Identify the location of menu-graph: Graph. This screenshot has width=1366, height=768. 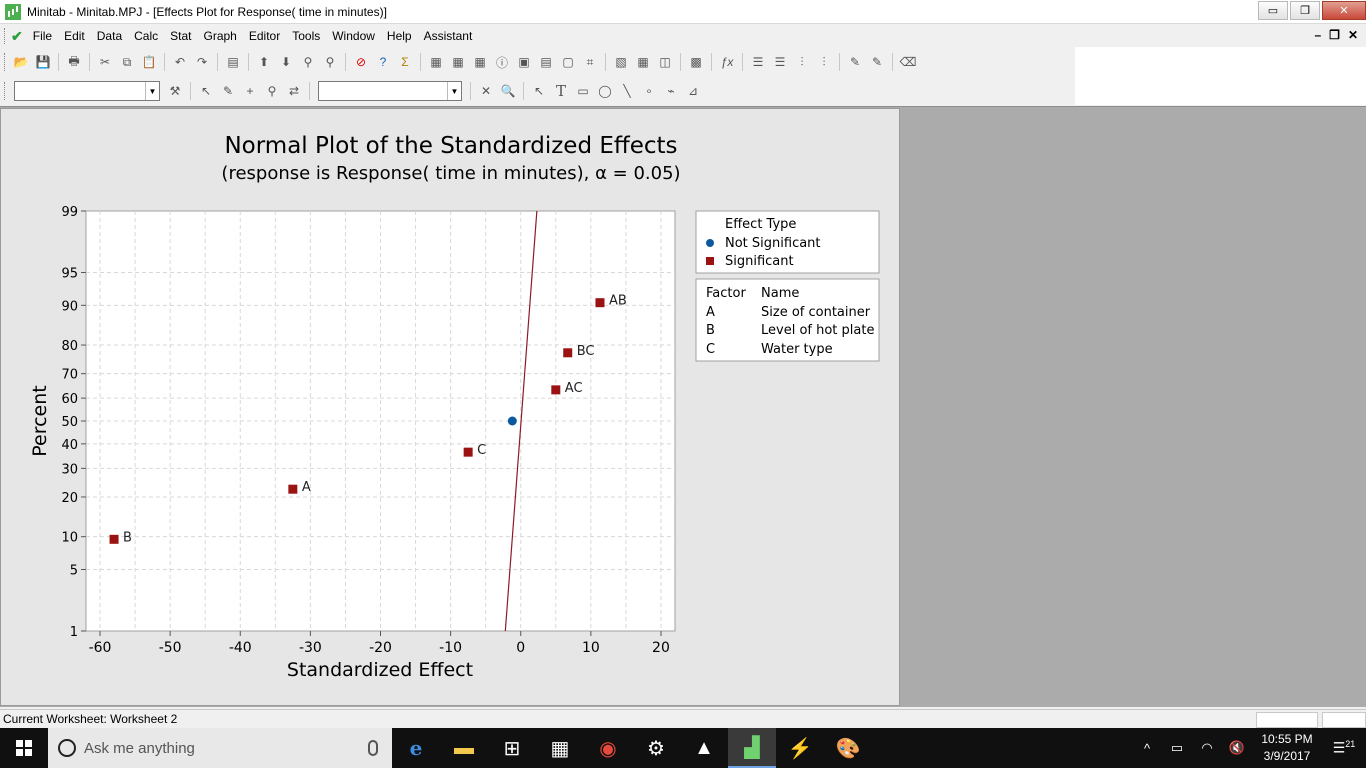
(220, 36).